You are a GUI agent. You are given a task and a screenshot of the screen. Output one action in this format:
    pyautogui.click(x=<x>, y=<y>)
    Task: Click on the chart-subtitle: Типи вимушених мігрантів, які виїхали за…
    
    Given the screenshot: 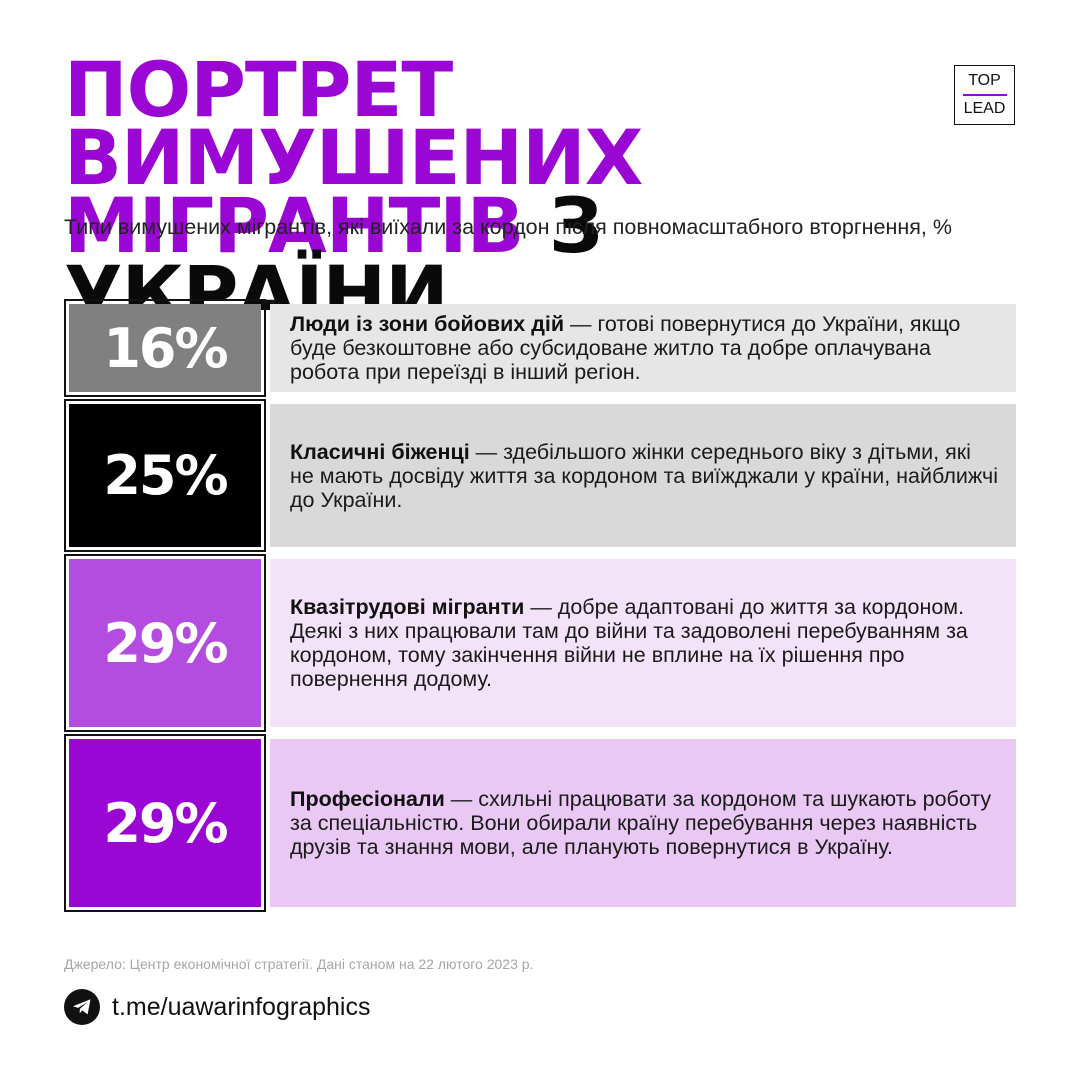 What is the action you would take?
    pyautogui.click(x=508, y=227)
    